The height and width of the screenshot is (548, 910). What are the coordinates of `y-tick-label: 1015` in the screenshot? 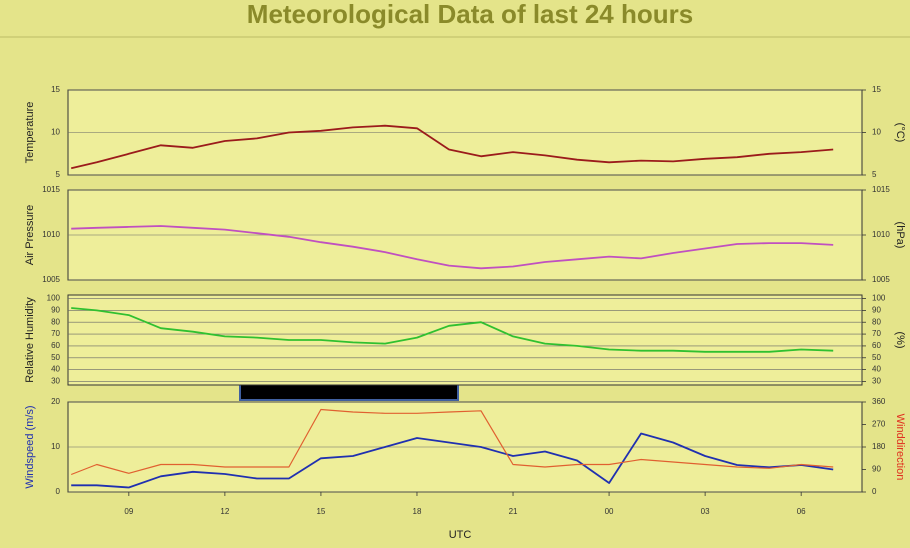 It's located at (51, 189).